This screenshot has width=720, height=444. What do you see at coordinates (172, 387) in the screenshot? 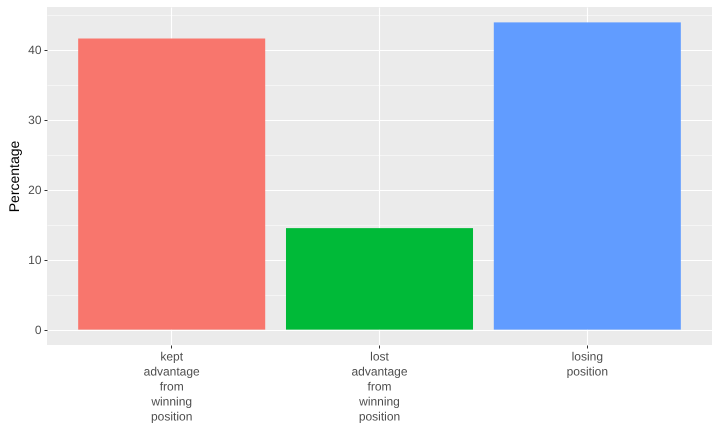
I see `x-tick-label: kept advantage from winning position` at bounding box center [172, 387].